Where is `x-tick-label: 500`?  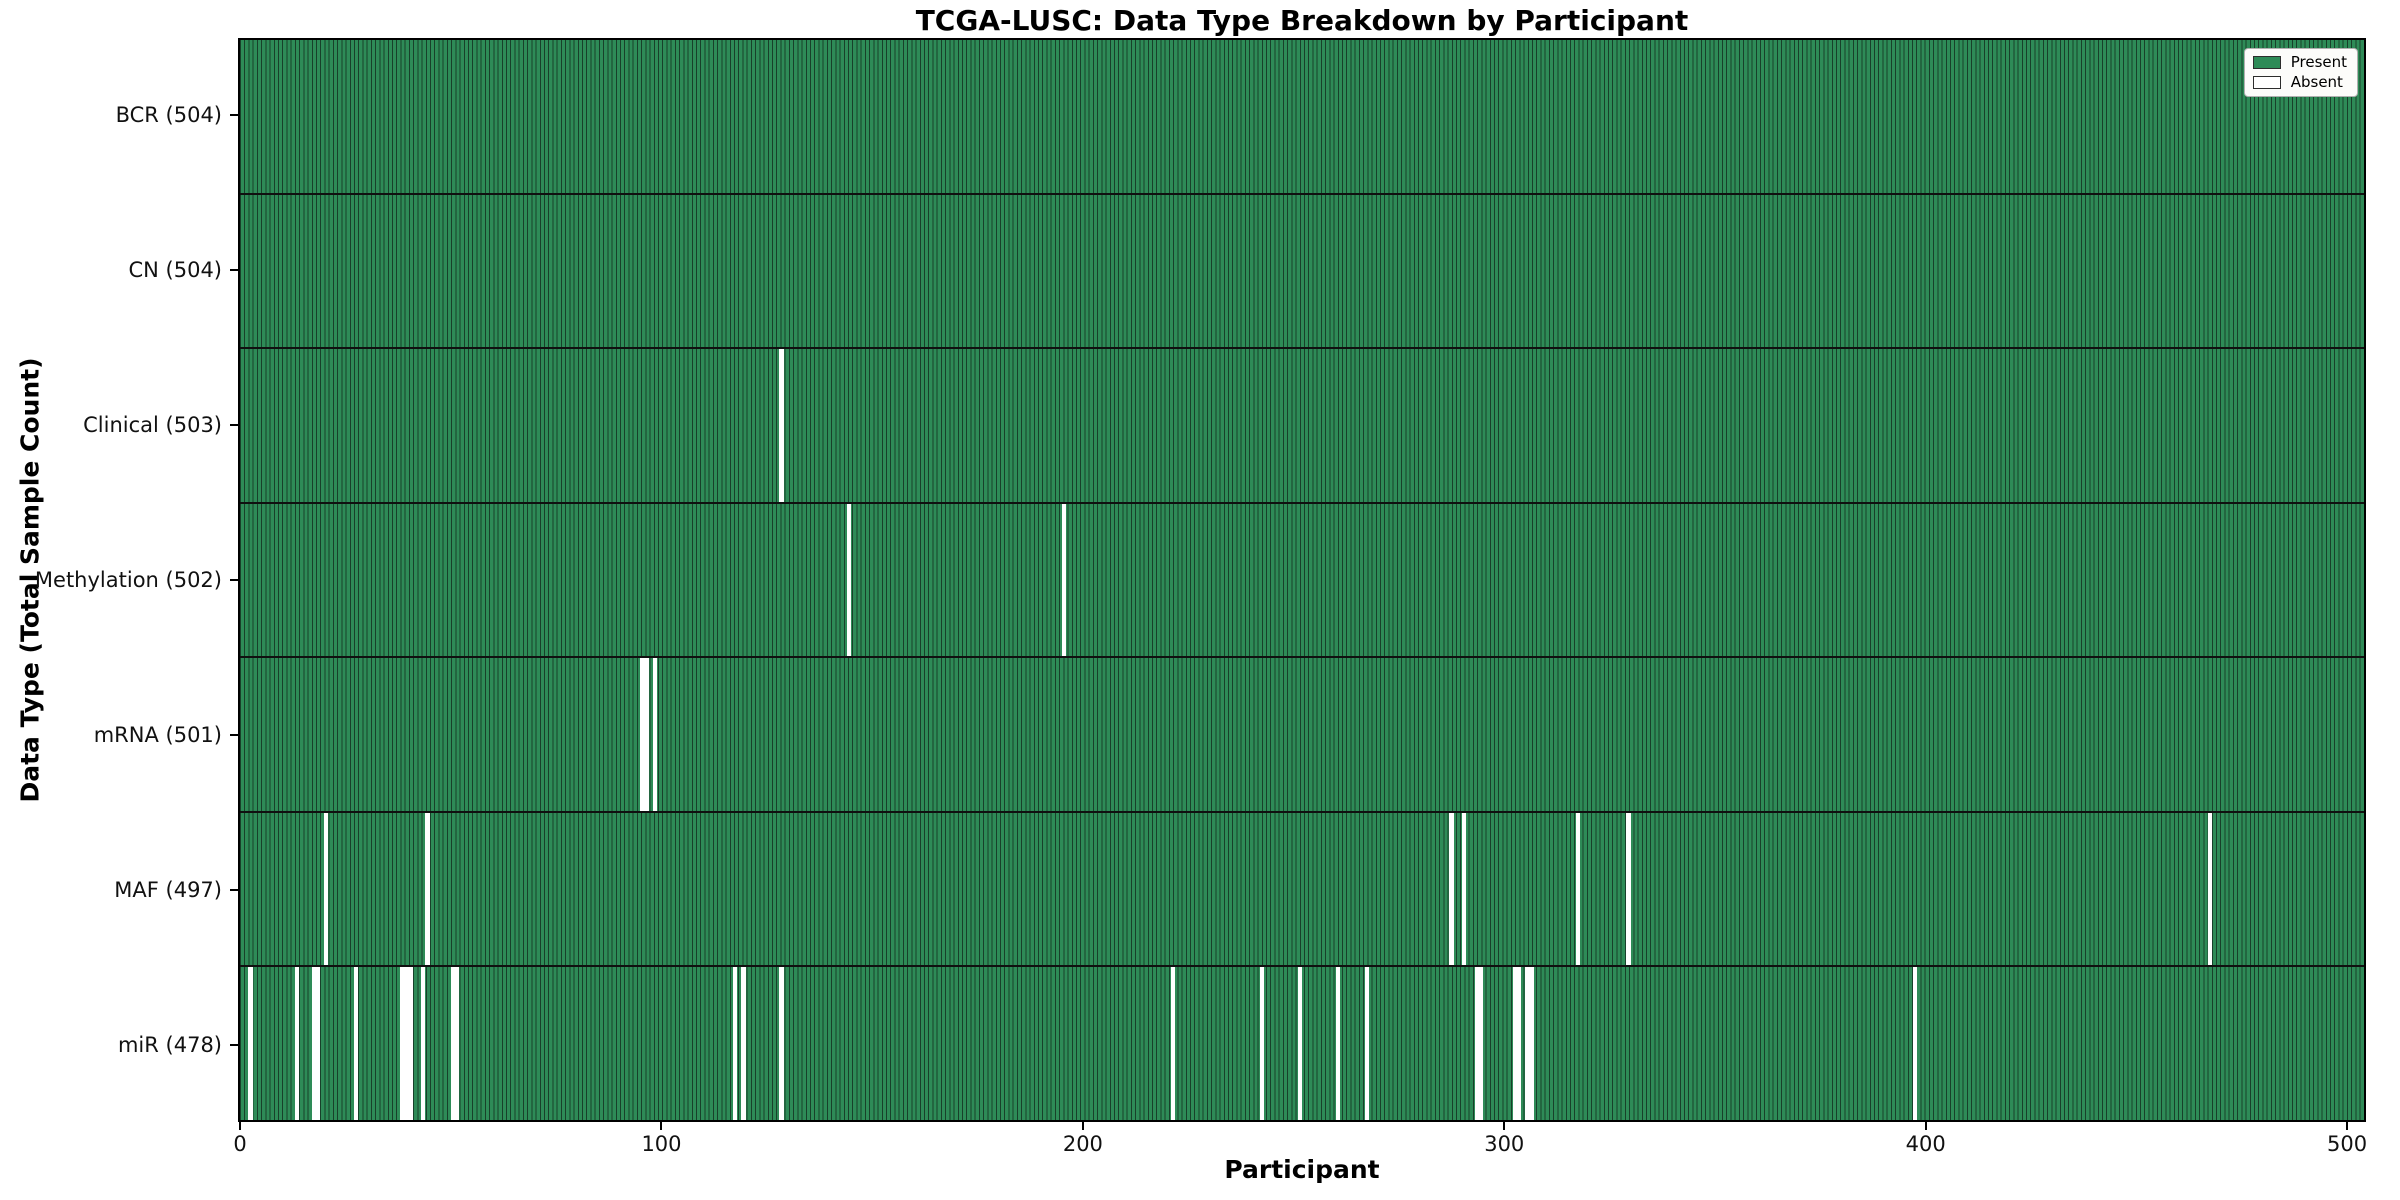
x-tick-label: 500 is located at coordinates (2347, 1144).